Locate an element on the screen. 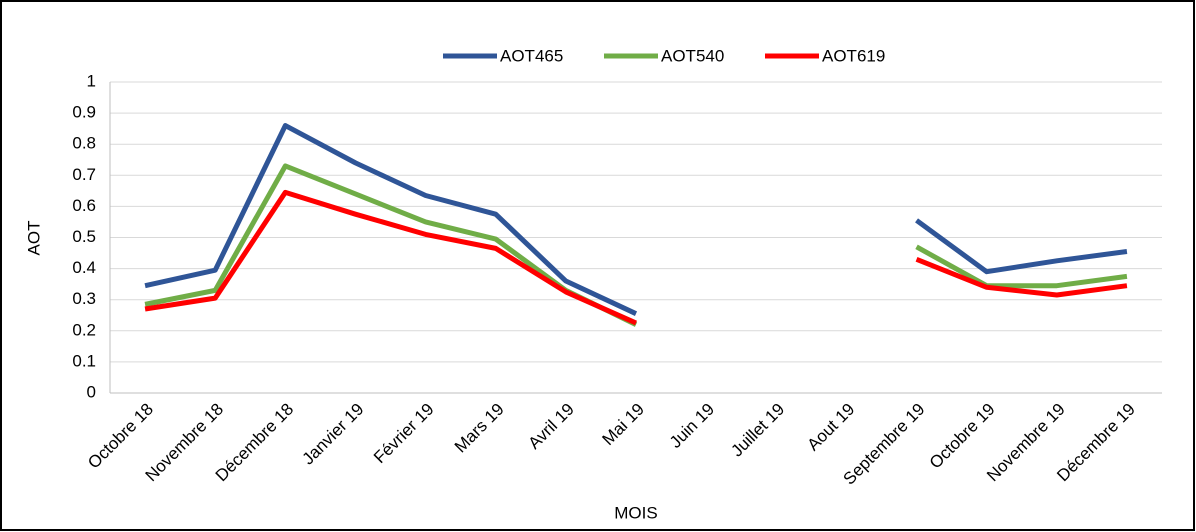 This screenshot has width=1196, height=532. y-tick-label: 0.3 is located at coordinates (84, 298).